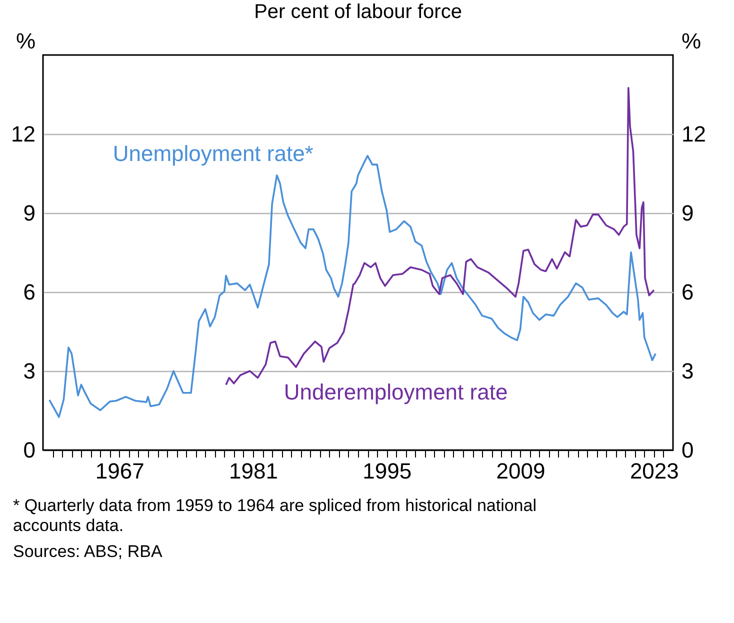 This screenshot has width=734, height=623. What do you see at coordinates (688, 292) in the screenshot?
I see `y2-tick-label: 6` at bounding box center [688, 292].